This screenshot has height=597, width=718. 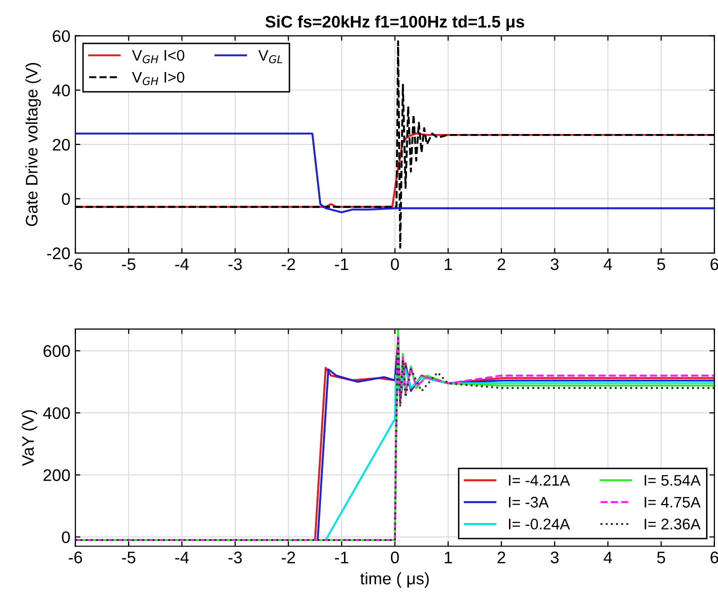 I want to click on x-axis-title: time ( μs), so click(x=394, y=580).